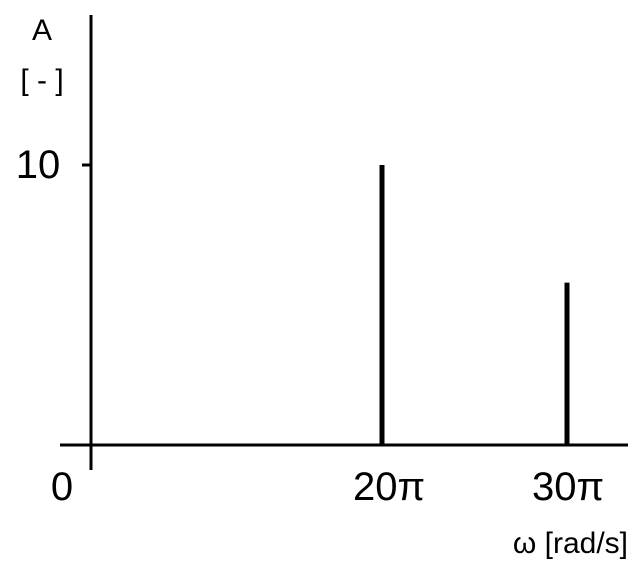  What do you see at coordinates (568, 487) in the screenshot?
I see `x-tick-label-30pi: 30π` at bounding box center [568, 487].